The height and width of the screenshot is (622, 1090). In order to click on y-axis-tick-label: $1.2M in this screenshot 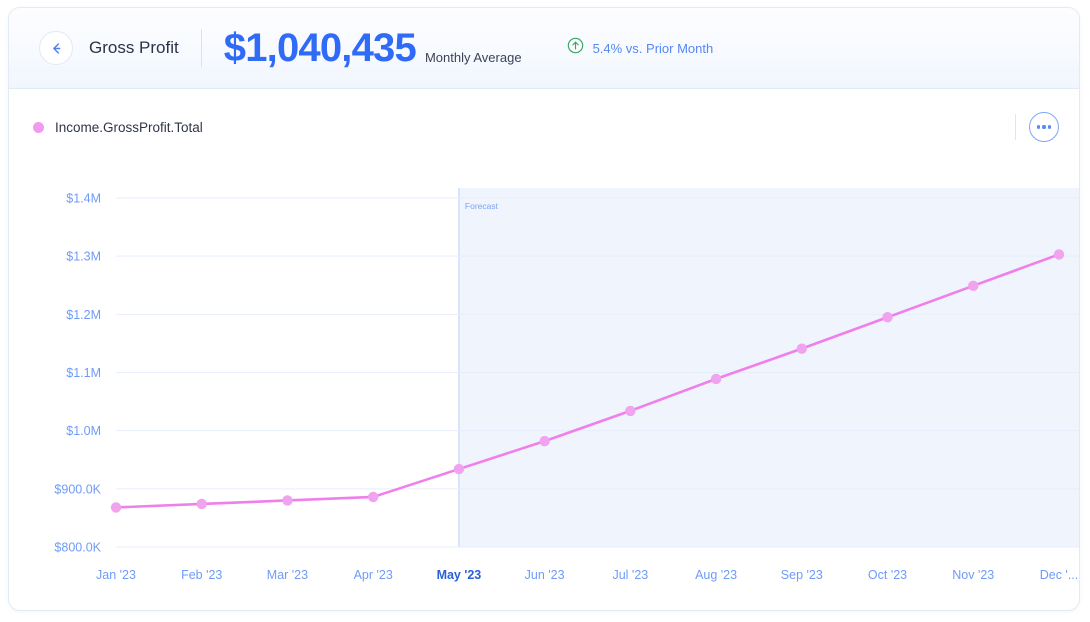, I will do `click(83, 315)`.